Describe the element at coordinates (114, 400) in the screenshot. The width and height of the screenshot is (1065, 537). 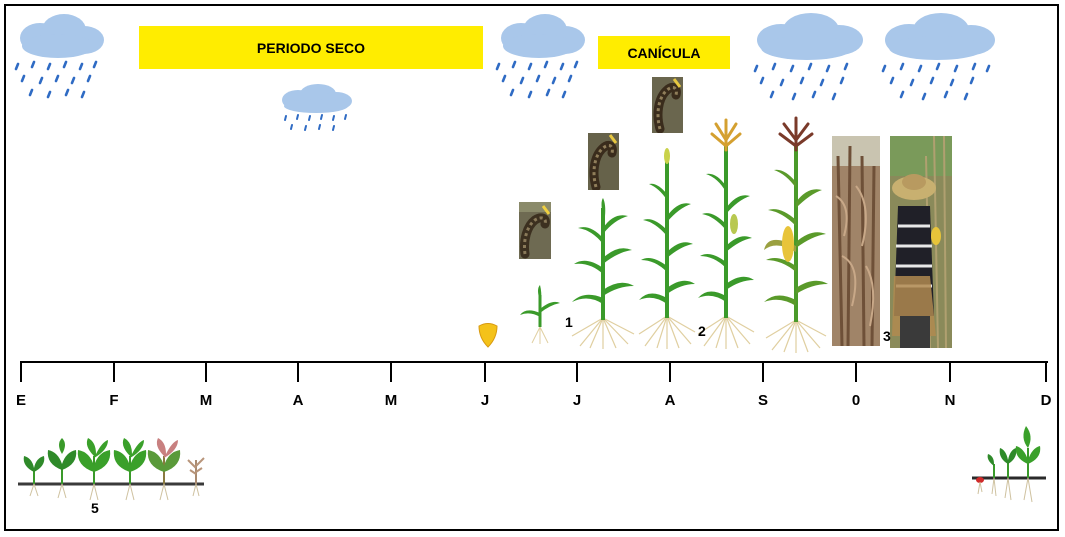
I see `month-label: F` at that location.